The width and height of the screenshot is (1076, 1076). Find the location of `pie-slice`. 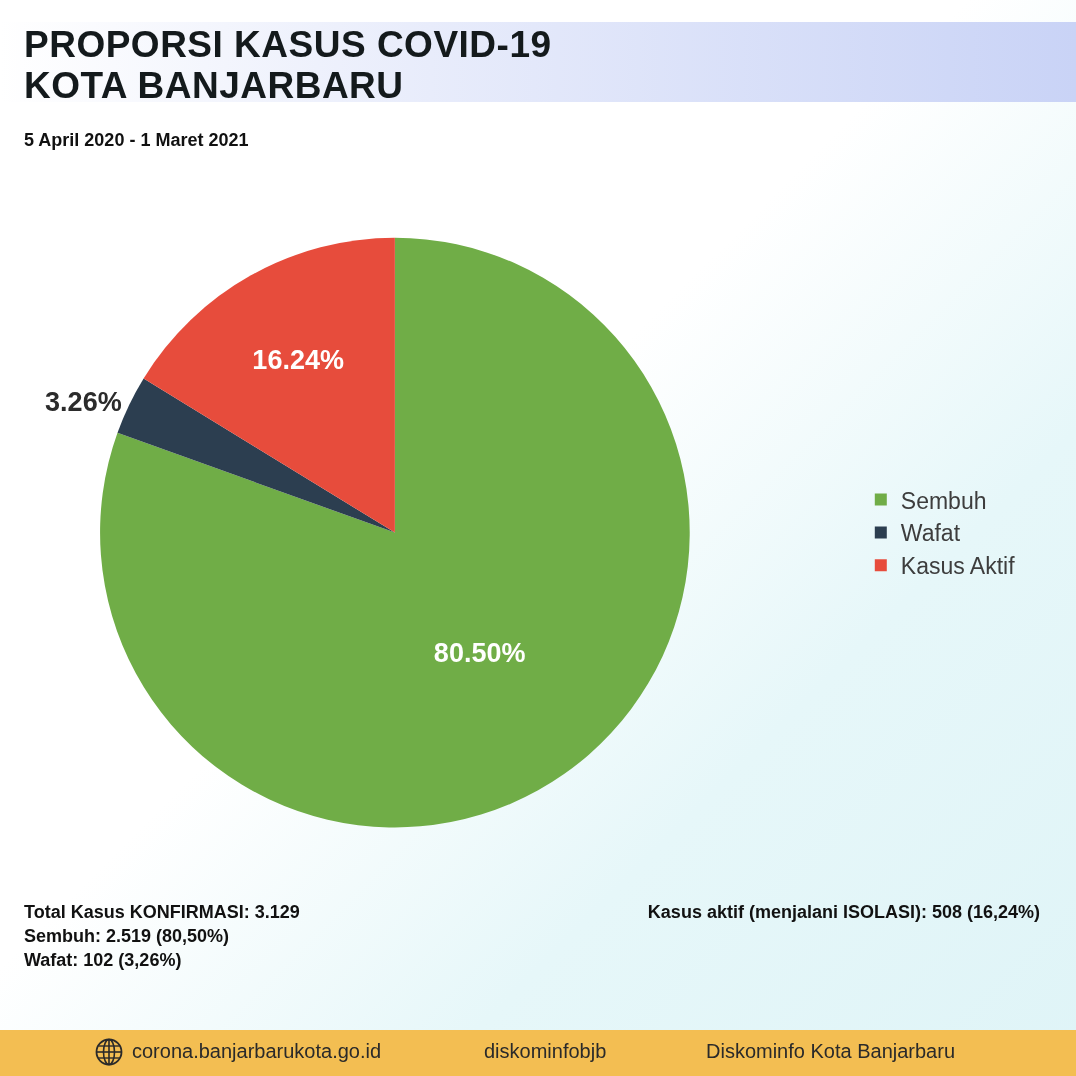

pie-slice is located at coordinates (269, 385).